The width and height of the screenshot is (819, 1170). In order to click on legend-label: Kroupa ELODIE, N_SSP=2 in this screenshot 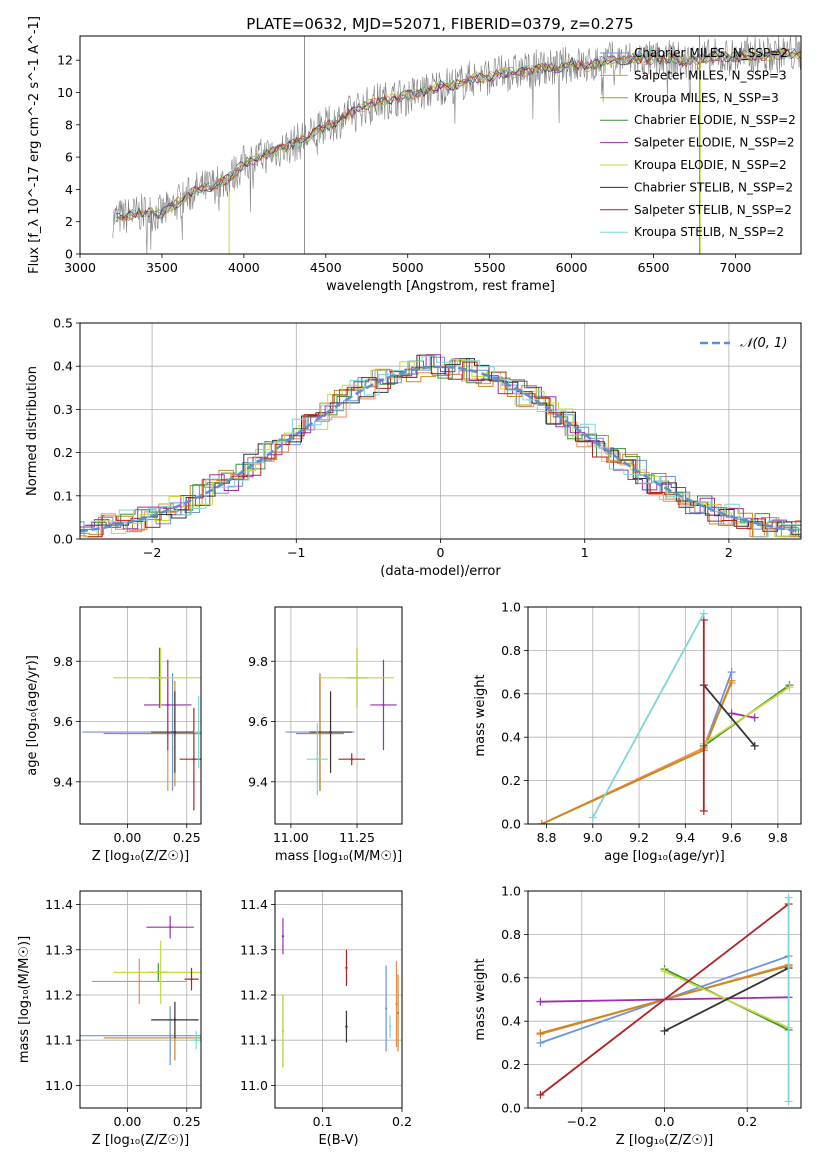, I will do `click(710, 165)`.